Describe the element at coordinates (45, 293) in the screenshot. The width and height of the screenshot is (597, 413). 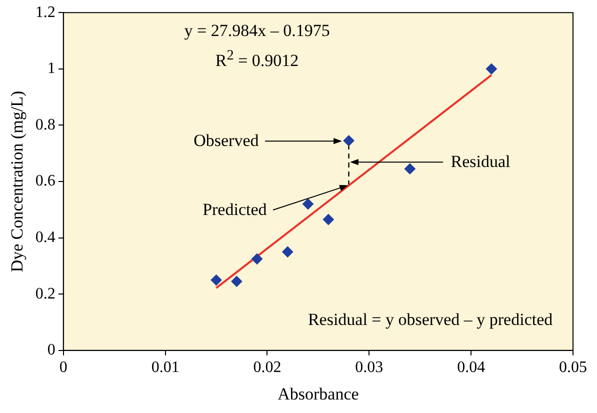
I see `y-tick-label: 0.2` at that location.